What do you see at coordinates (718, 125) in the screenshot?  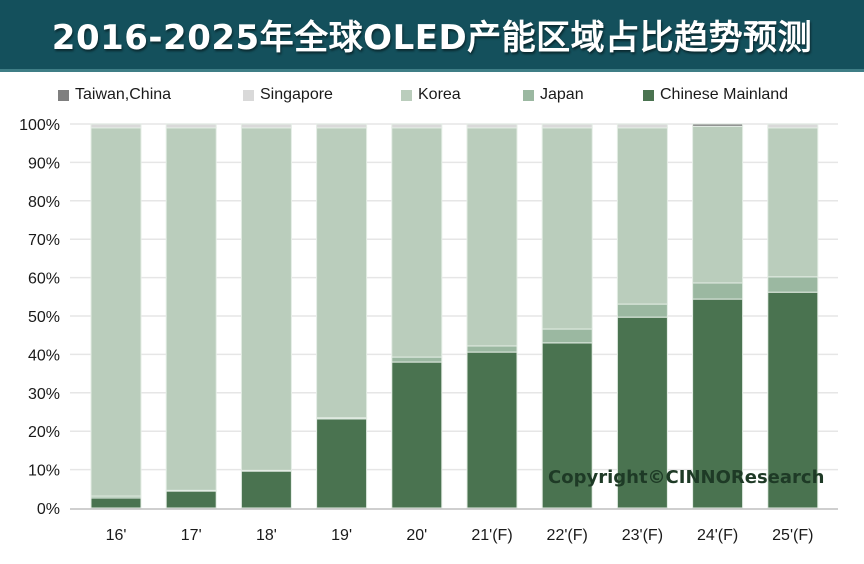 I see `bar-segment-taiwan-china` at bounding box center [718, 125].